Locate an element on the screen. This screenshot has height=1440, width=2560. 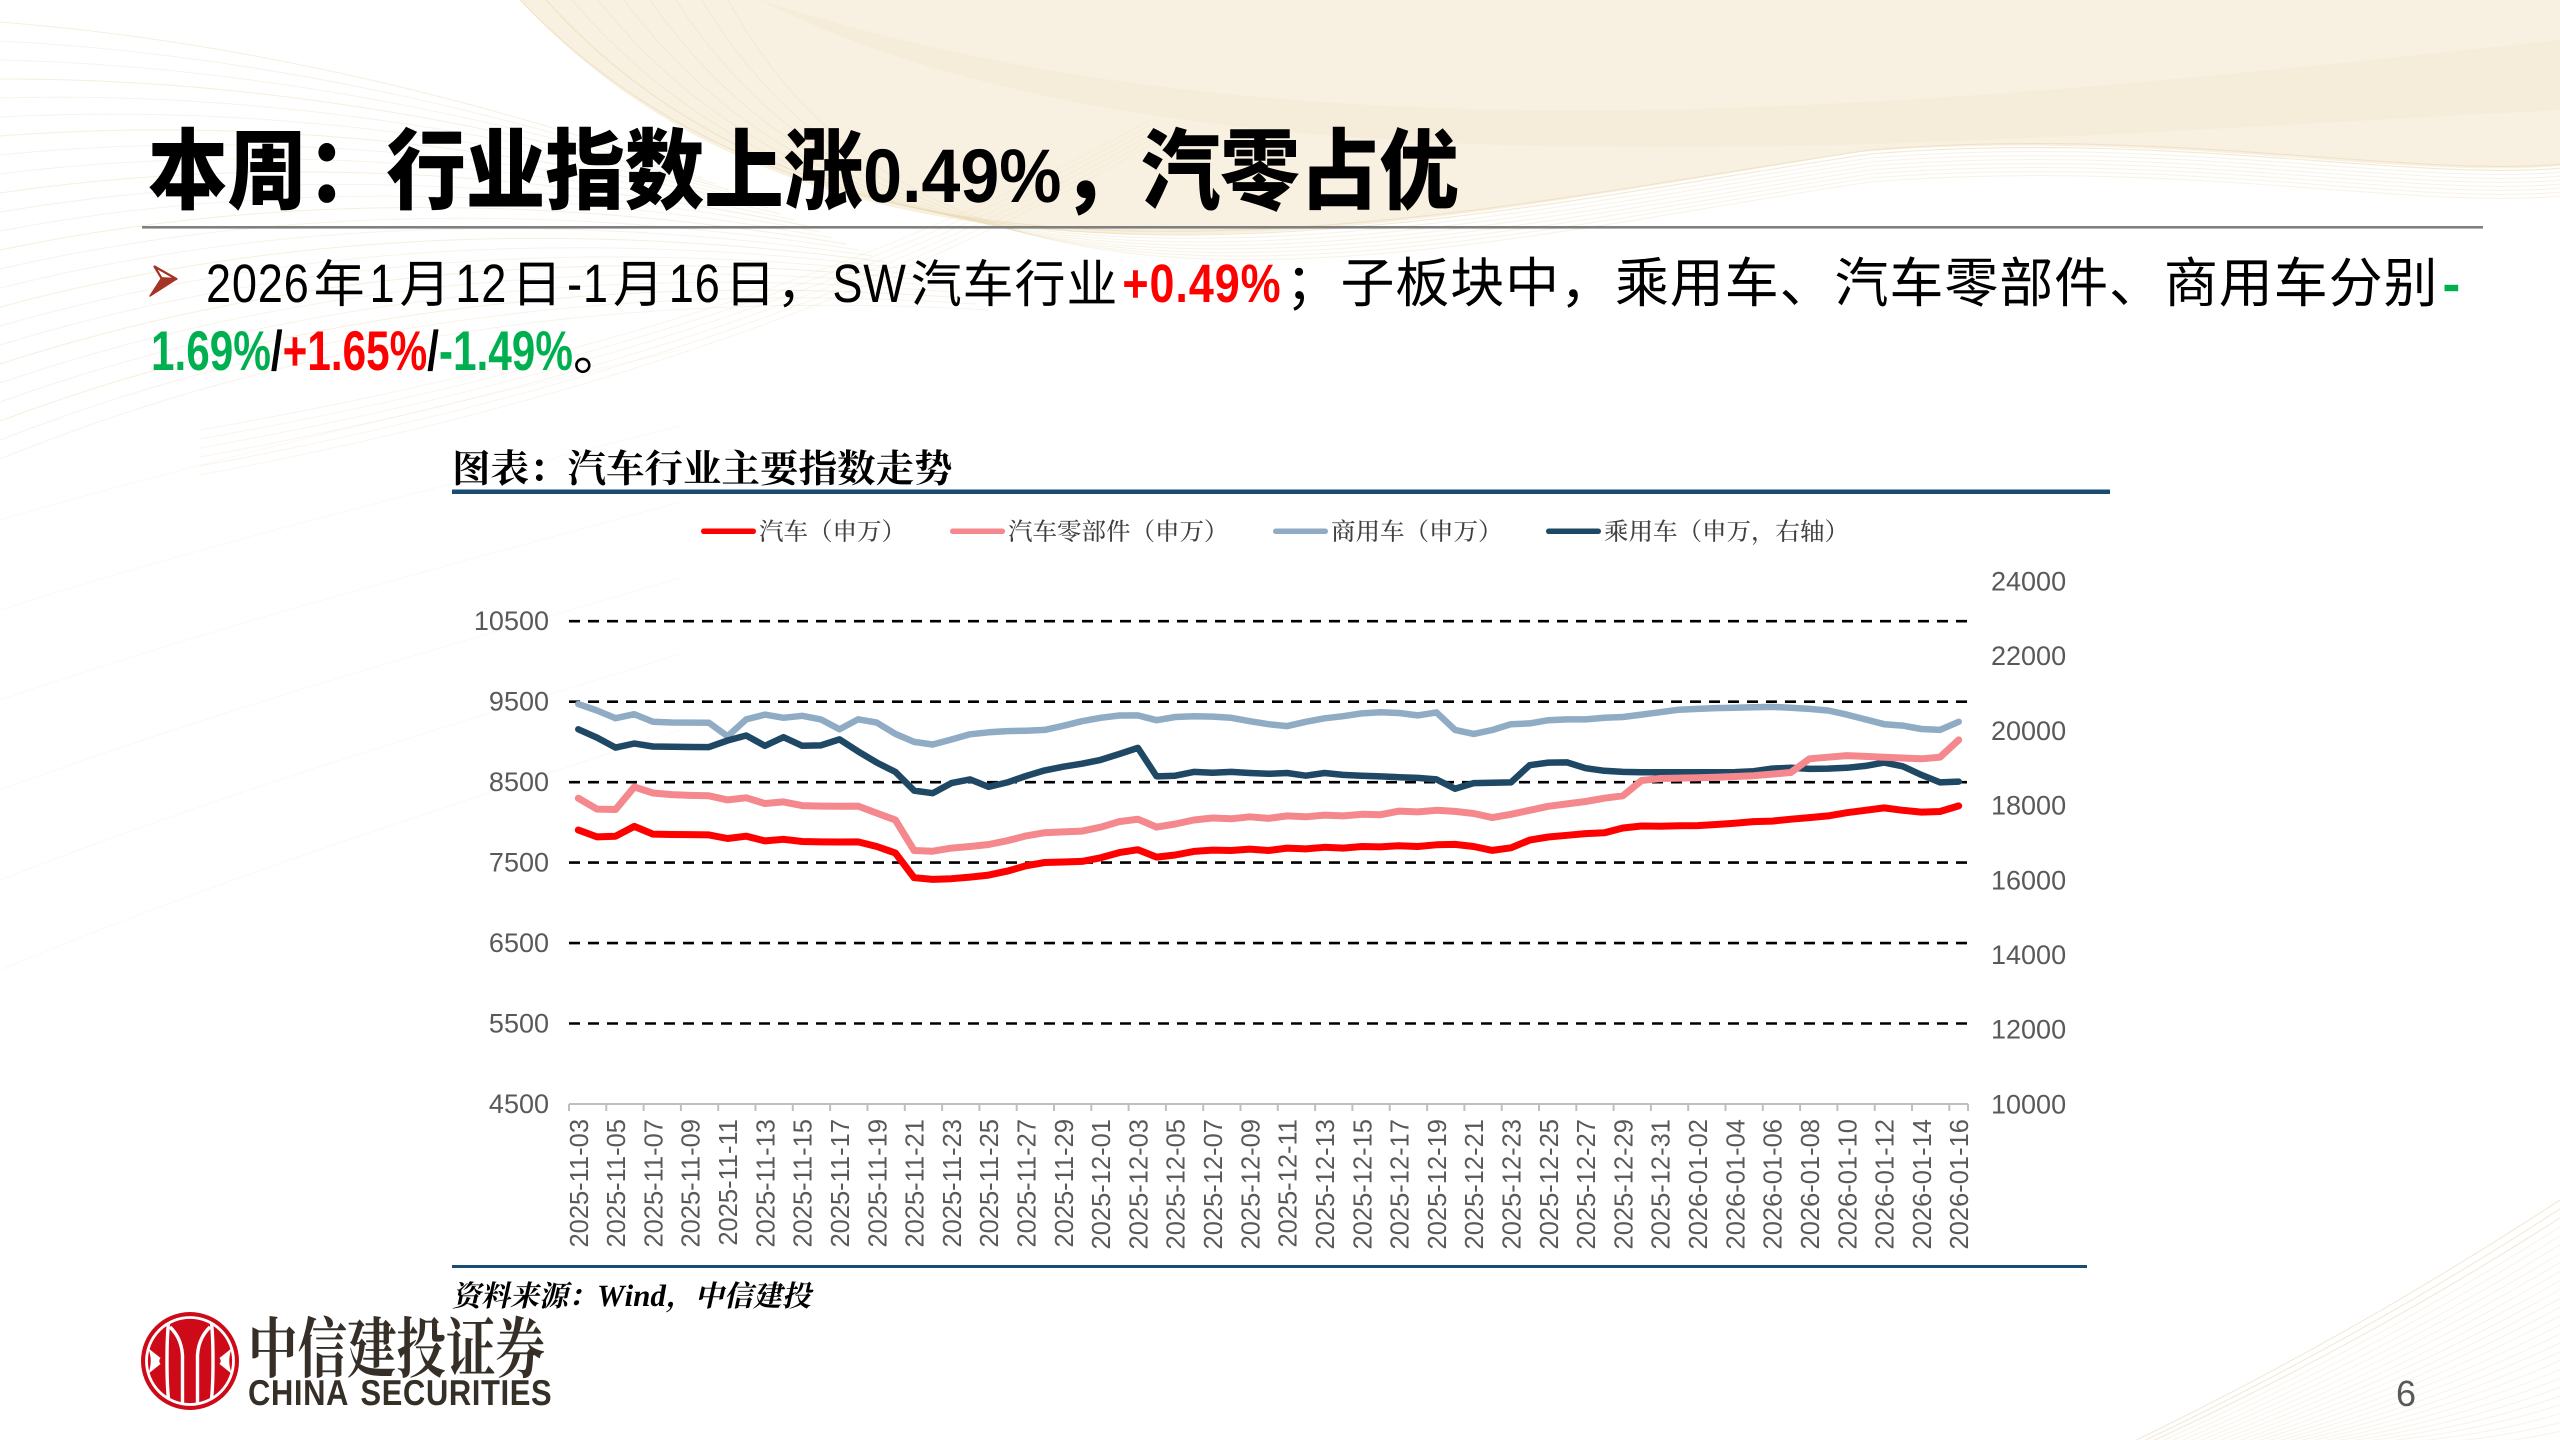
svg-text: 14000 is located at coordinates (2028, 955).